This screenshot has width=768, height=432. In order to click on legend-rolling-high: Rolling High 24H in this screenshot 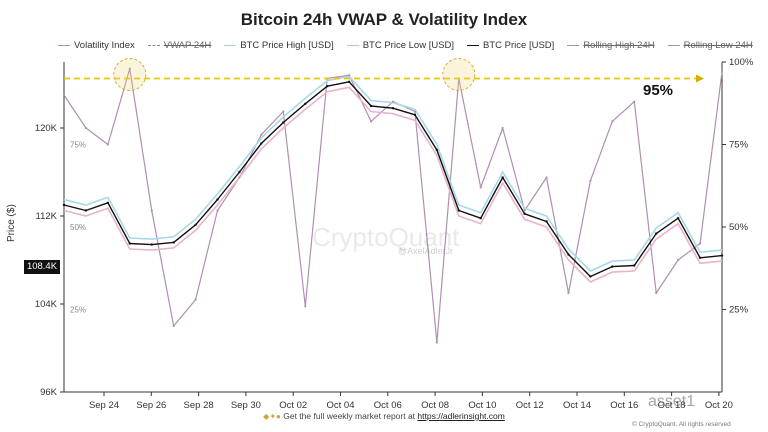, I will do `click(611, 45)`.